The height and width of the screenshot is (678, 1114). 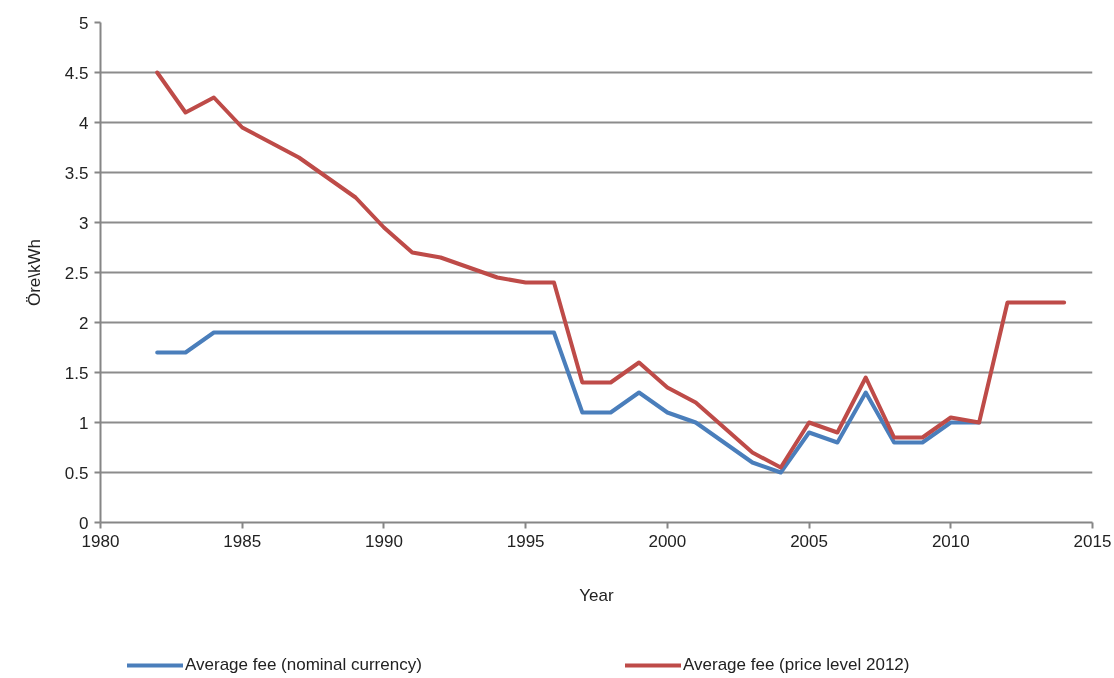 What do you see at coordinates (304, 665) in the screenshot?
I see `legend-label: Average fee (nominal currency)` at bounding box center [304, 665].